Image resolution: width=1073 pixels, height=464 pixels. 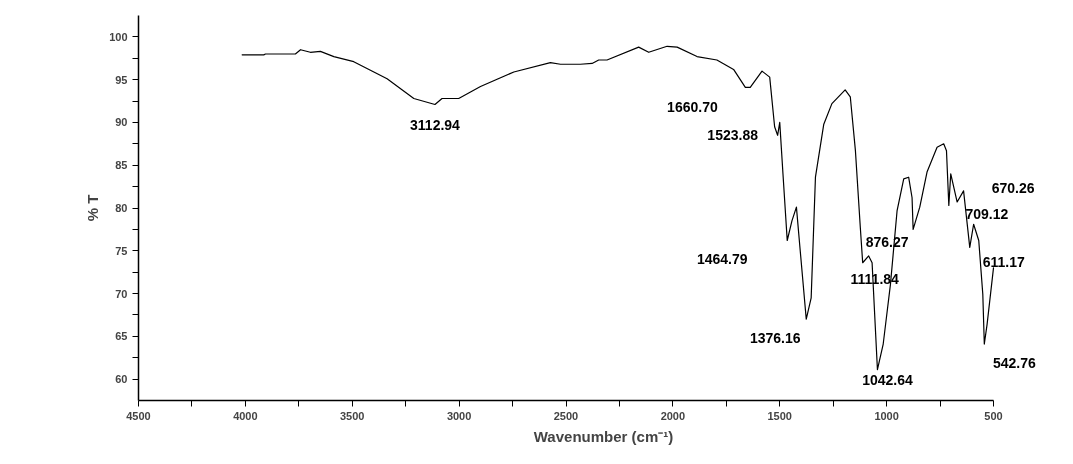 I want to click on y-tick-label: 95, so click(x=121, y=79).